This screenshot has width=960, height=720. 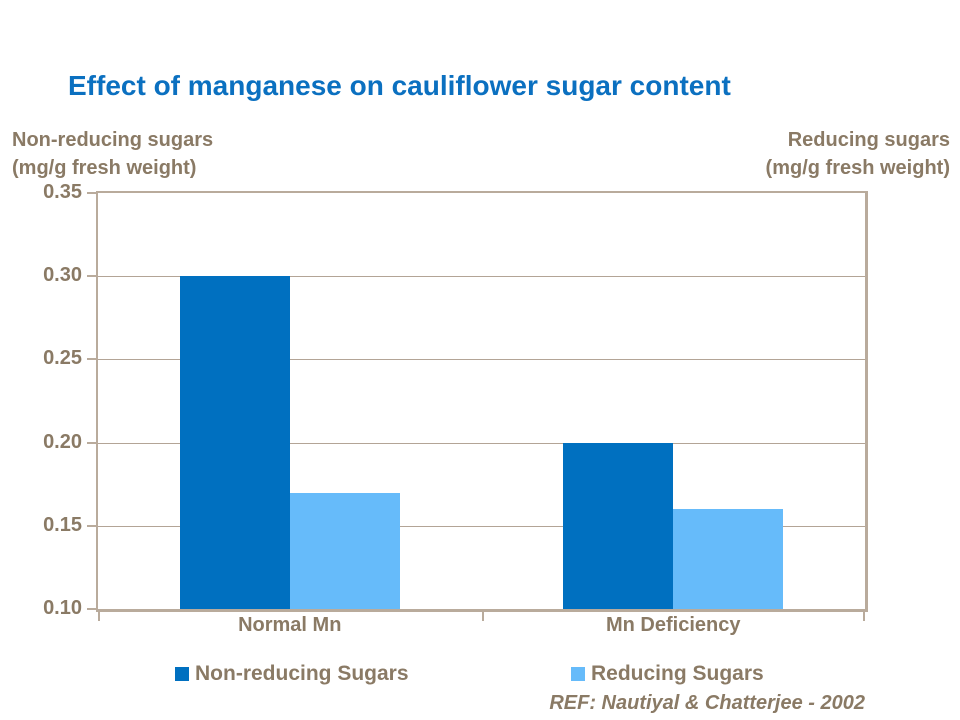 I want to click on left-axis-title-line2: (mg/g fresh weight), so click(x=104, y=168).